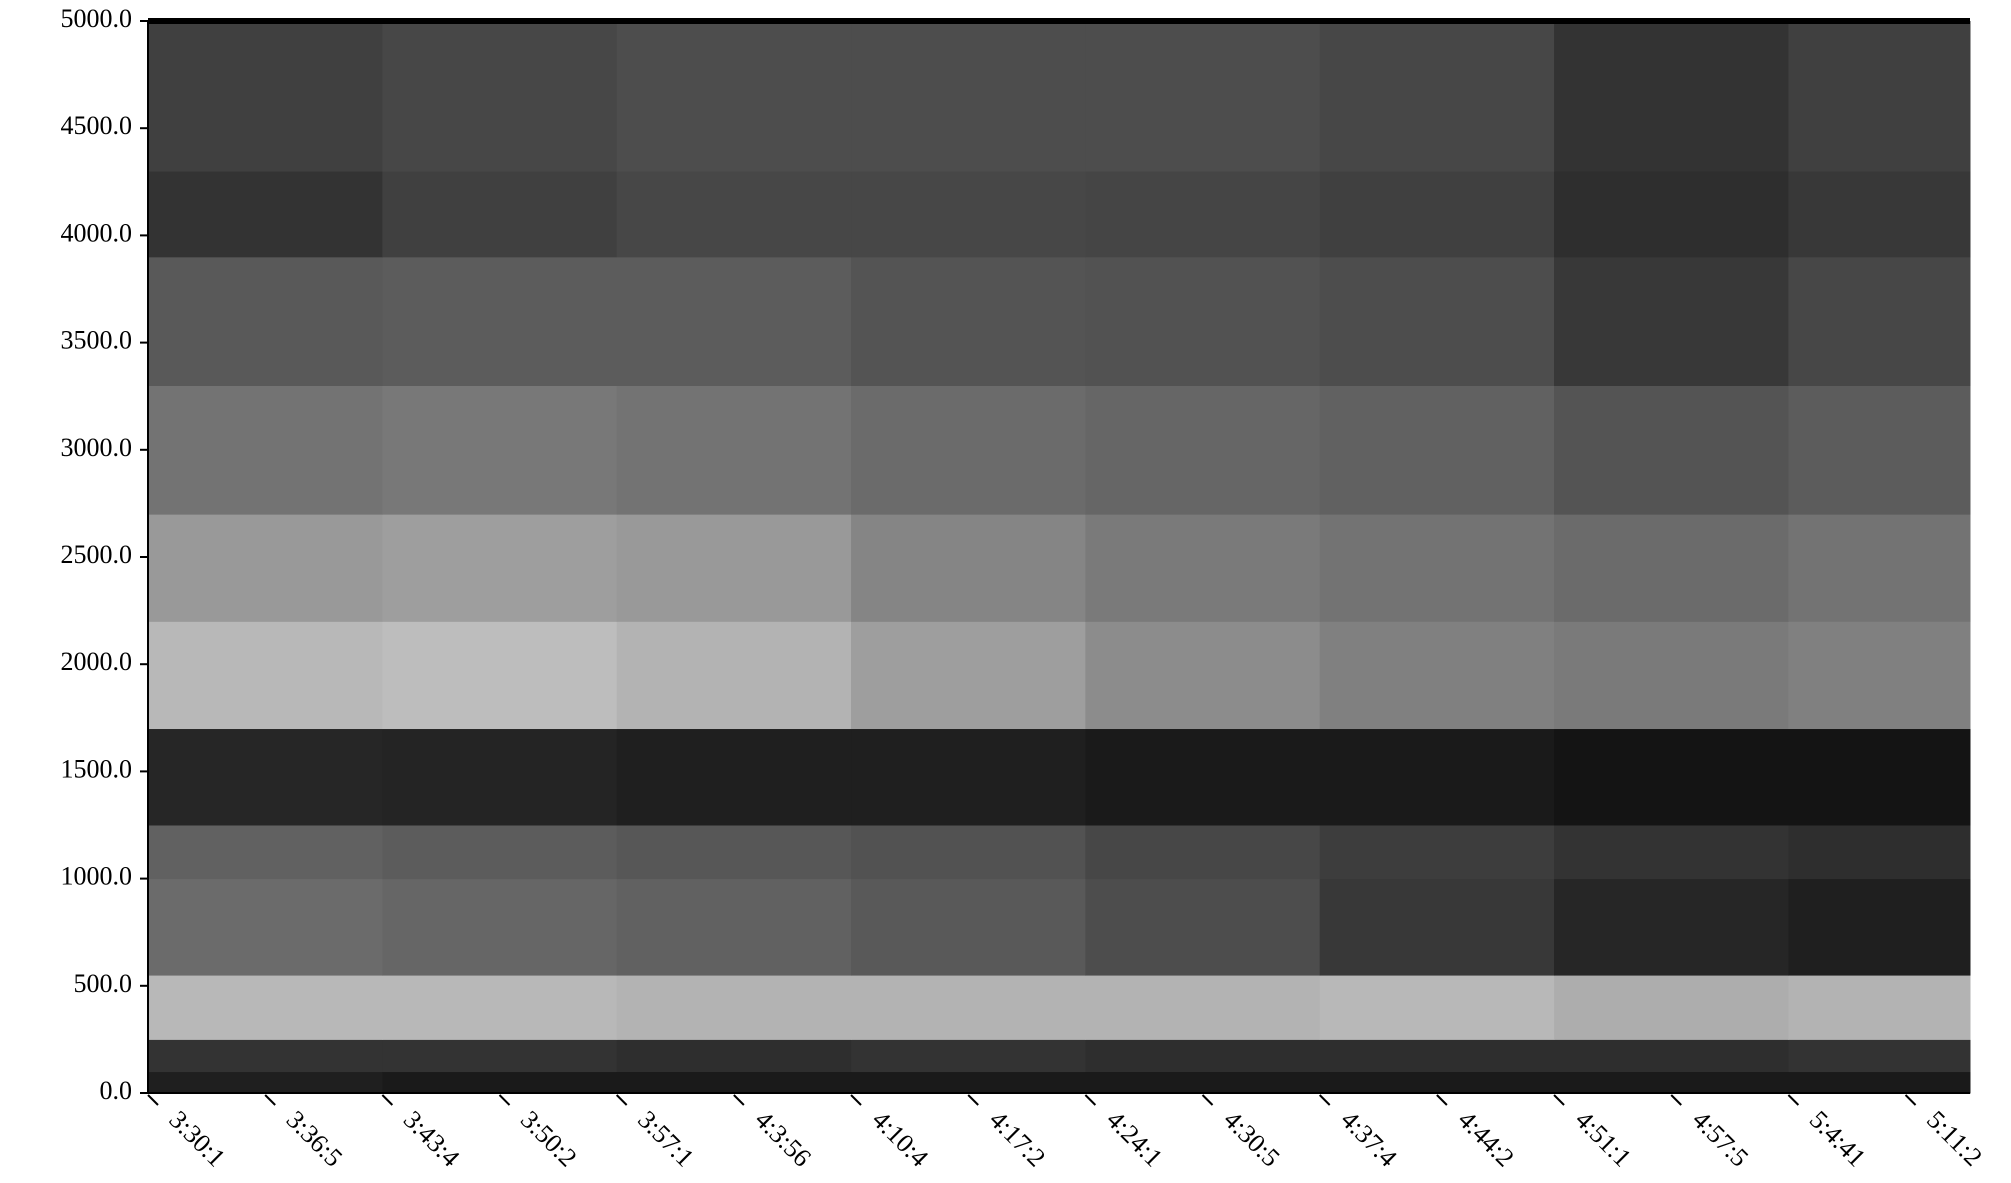  Describe the element at coordinates (1720, 1138) in the screenshot. I see `x-tick-label: 4:57:5` at that location.